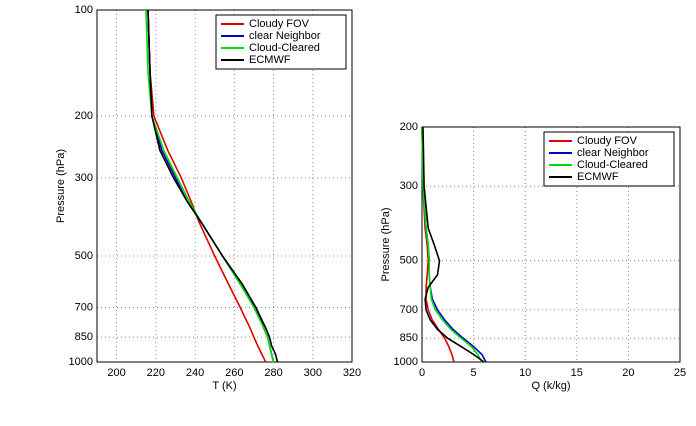  Describe the element at coordinates (422, 373) in the screenshot. I see `x-tick-label: 0` at that location.